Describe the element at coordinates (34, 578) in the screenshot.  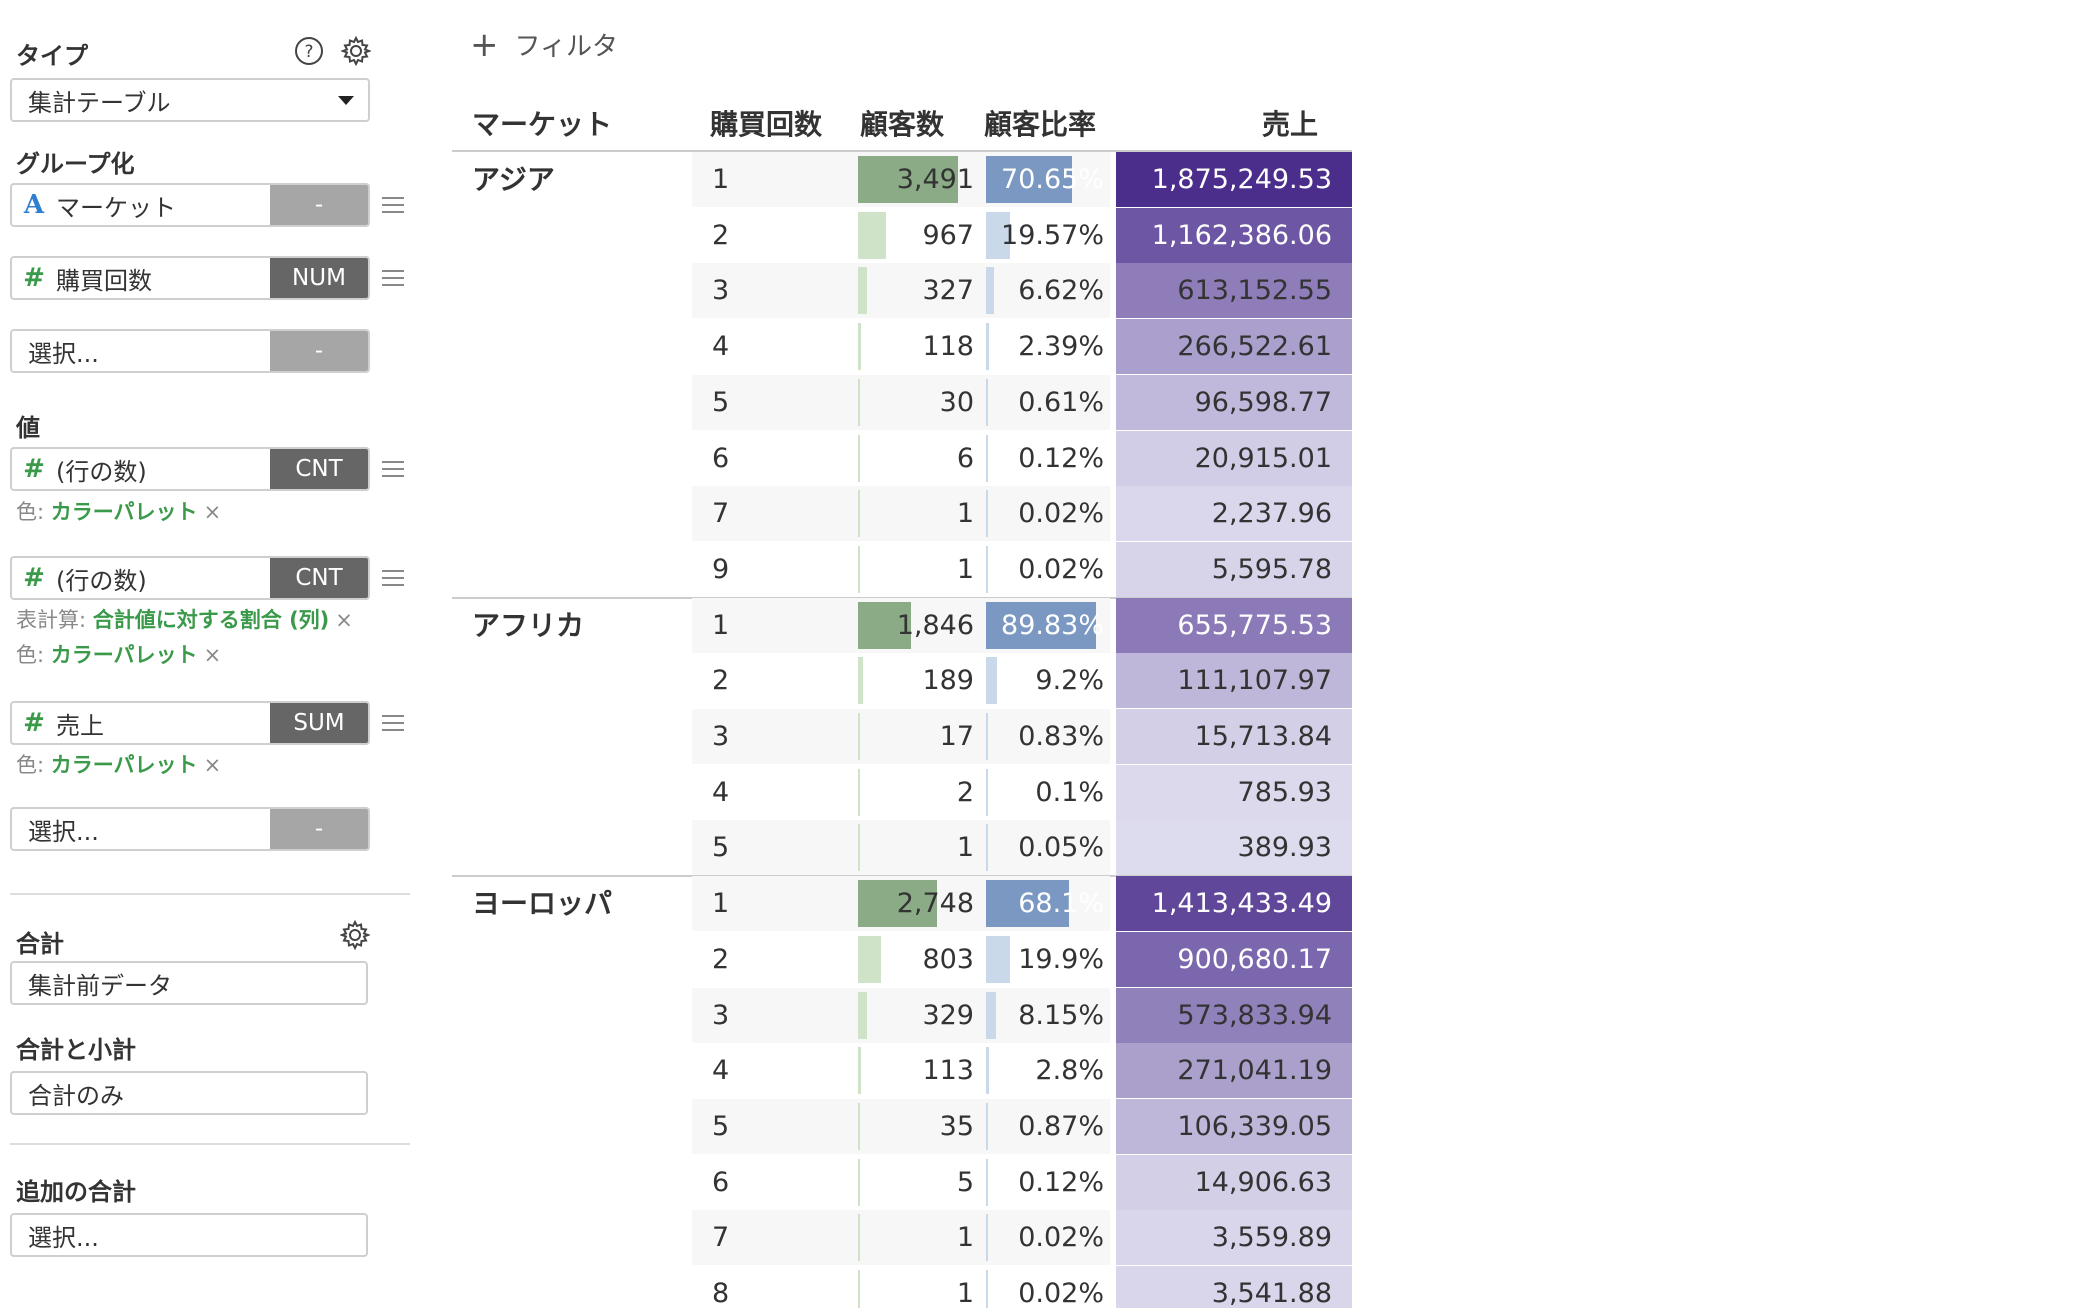
I see `number-type-icon: #` at that location.